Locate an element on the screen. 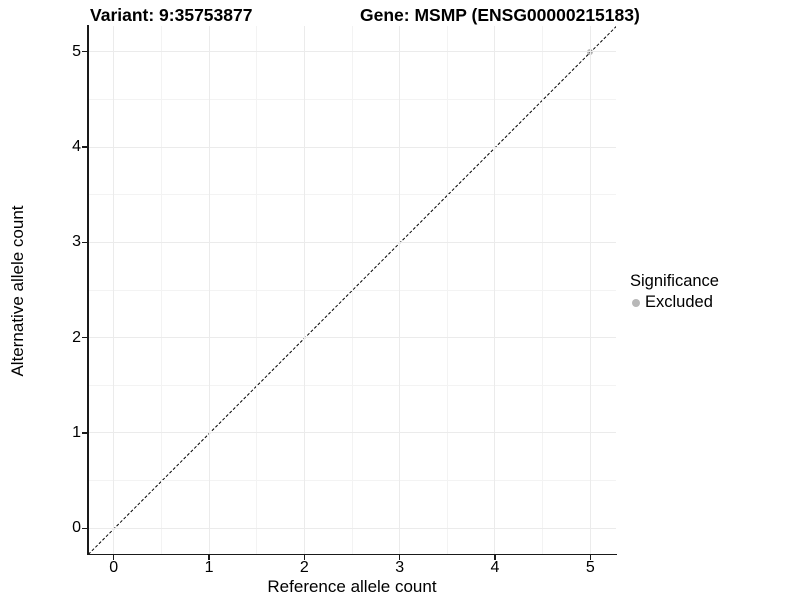 The width and height of the screenshot is (800, 600). x-tick-label: 3 is located at coordinates (400, 567).